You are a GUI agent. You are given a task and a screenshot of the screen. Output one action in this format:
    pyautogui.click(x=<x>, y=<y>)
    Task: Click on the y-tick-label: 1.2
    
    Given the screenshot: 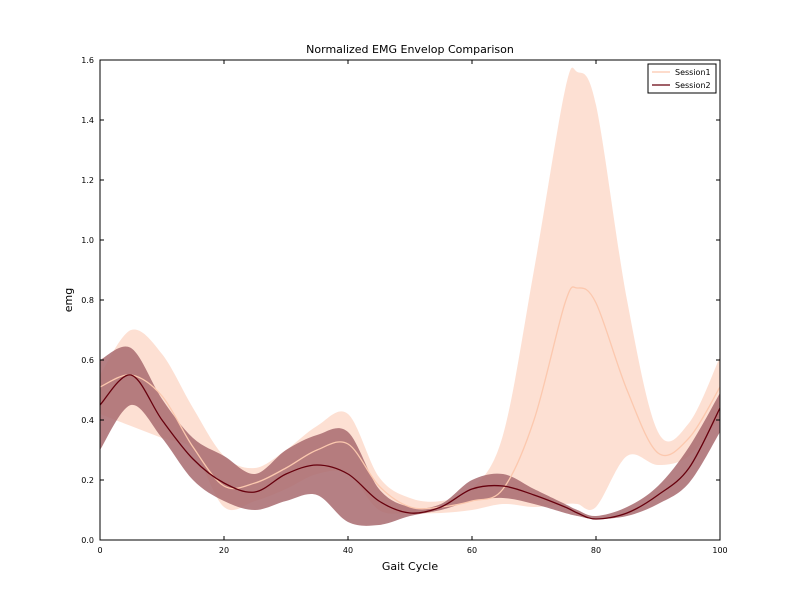 What is the action you would take?
    pyautogui.click(x=87, y=180)
    